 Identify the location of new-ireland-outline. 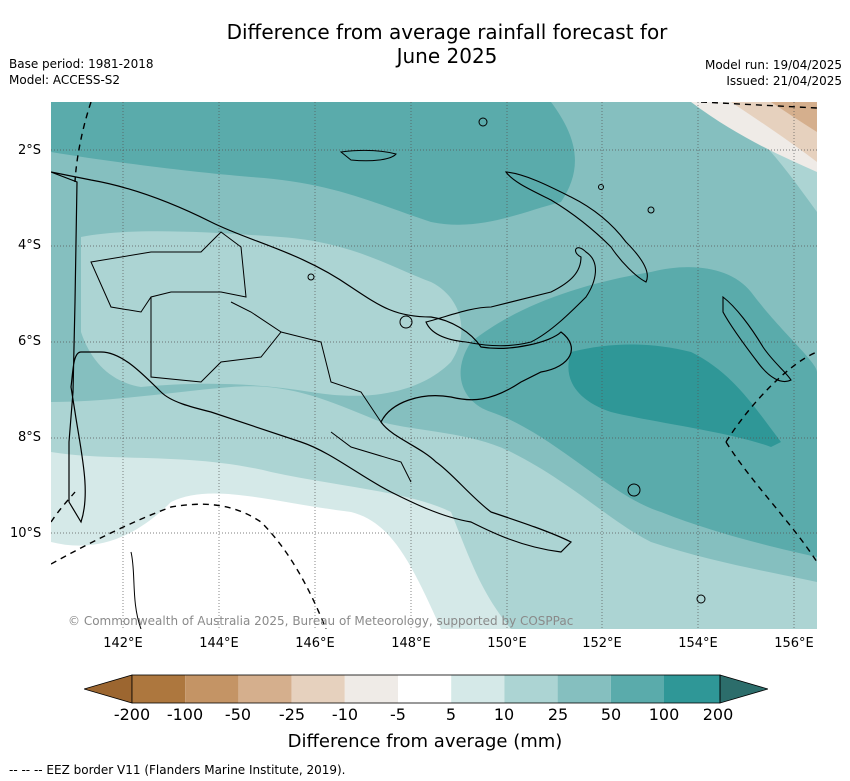
(576, 227).